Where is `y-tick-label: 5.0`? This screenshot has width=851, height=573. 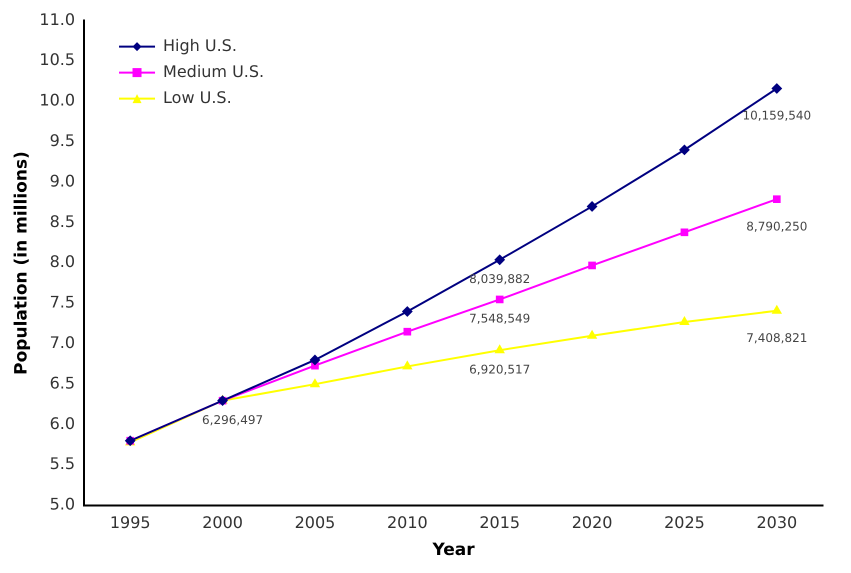
y-tick-label: 5.0 is located at coordinates (63, 504).